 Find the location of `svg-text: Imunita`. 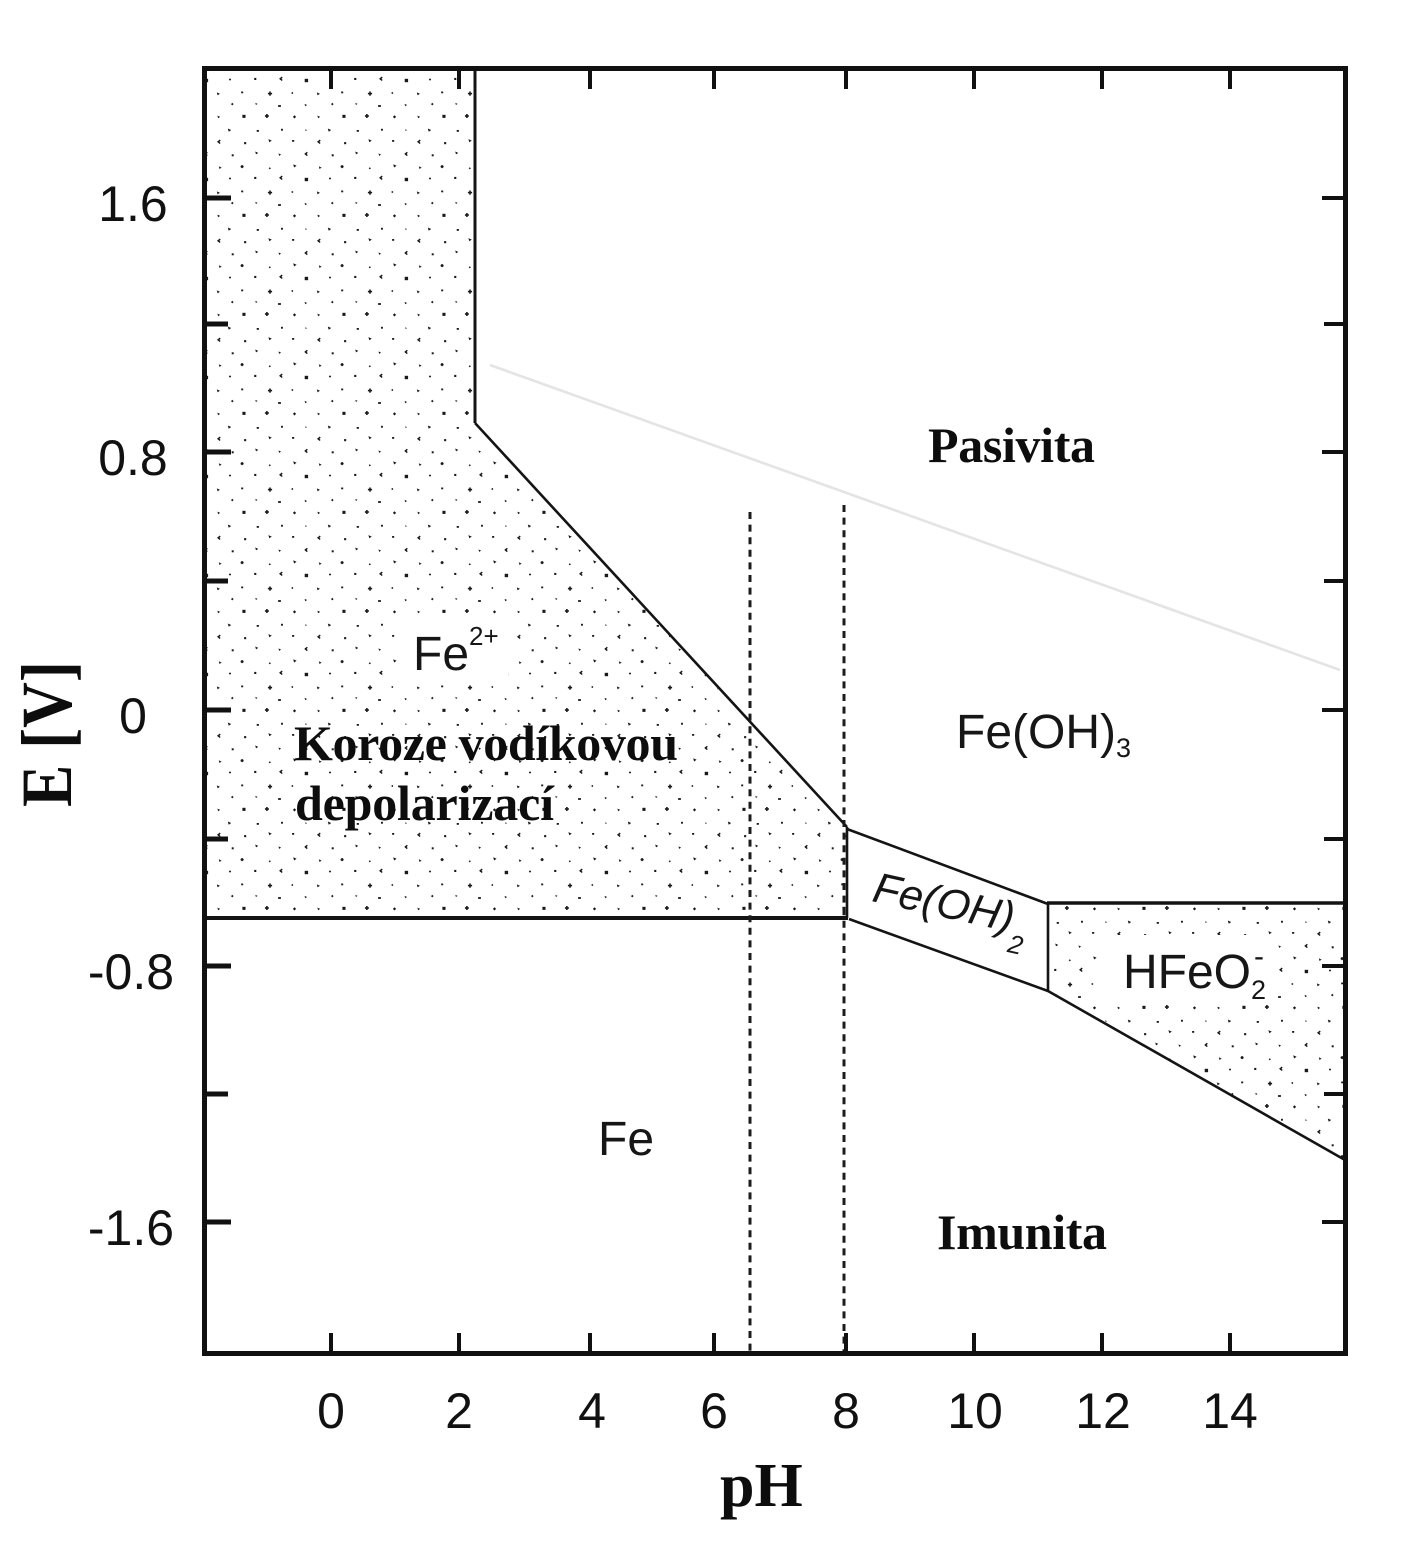

svg-text: Imunita is located at coordinates (1022, 1232).